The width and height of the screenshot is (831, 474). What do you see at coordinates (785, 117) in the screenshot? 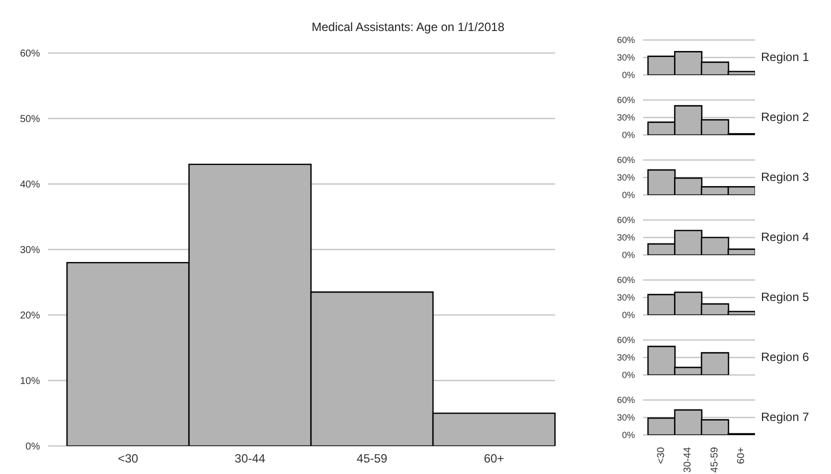
I see `text: Region 2` at bounding box center [785, 117].